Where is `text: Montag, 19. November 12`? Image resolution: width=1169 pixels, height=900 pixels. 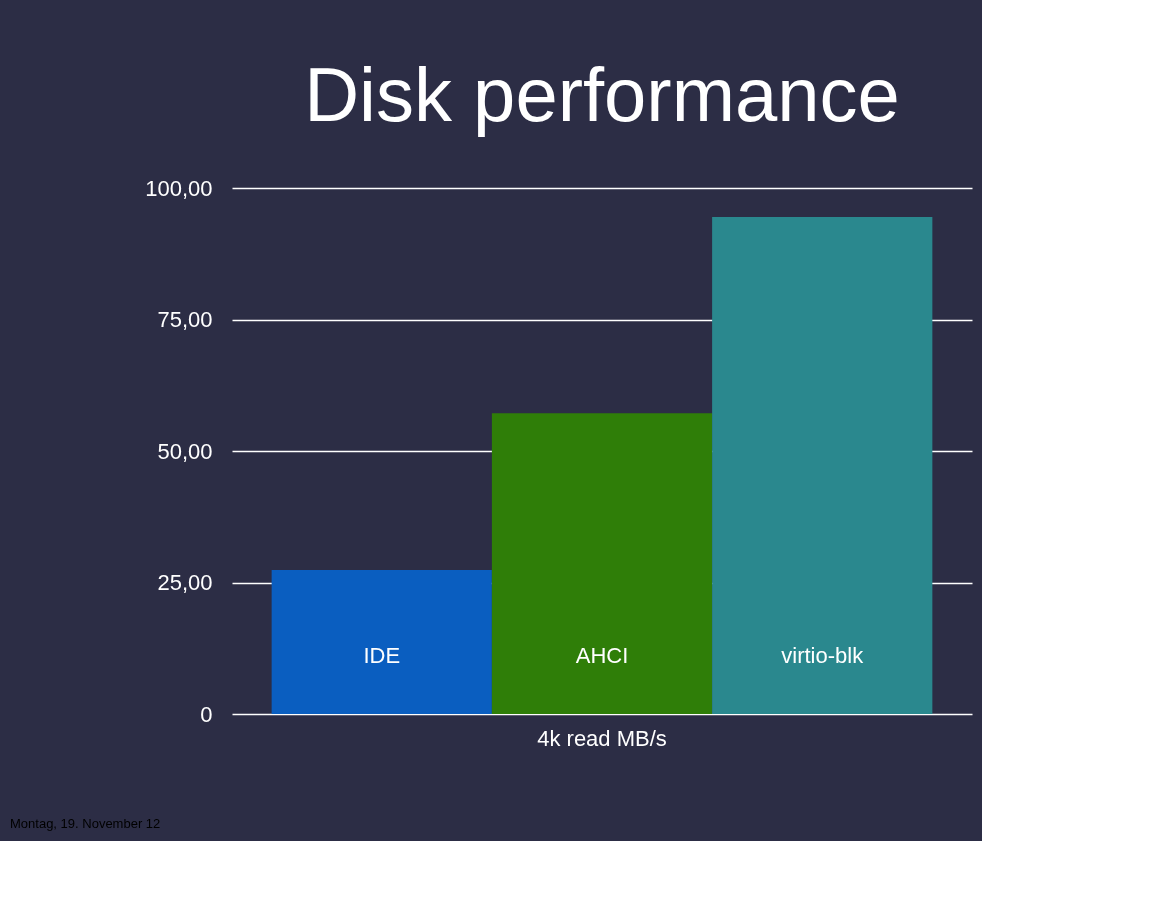
text: Montag, 19. November 12 is located at coordinates (85, 823).